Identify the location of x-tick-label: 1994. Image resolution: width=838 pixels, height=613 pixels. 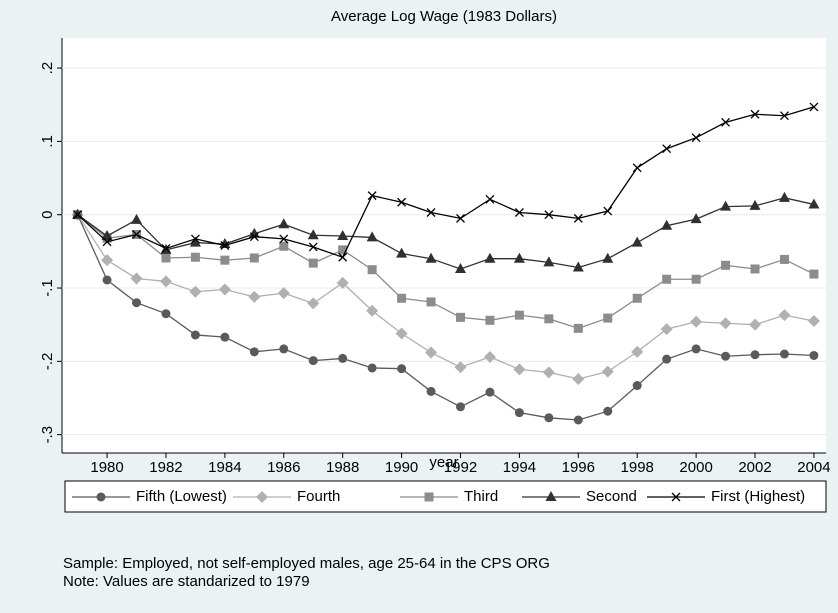
(519, 467).